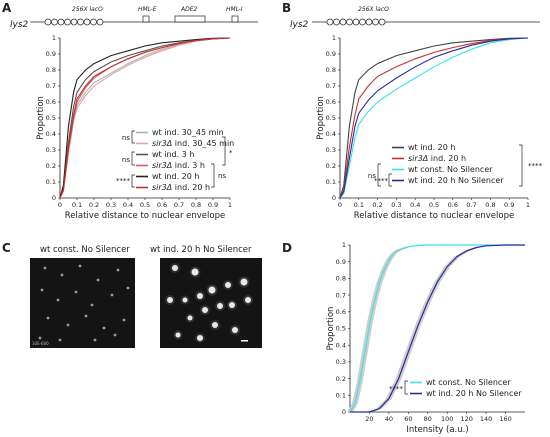 This screenshot has width=550, height=437. Describe the element at coordinates (505, 419) in the screenshot. I see `x-tick-label: 160` at that location.